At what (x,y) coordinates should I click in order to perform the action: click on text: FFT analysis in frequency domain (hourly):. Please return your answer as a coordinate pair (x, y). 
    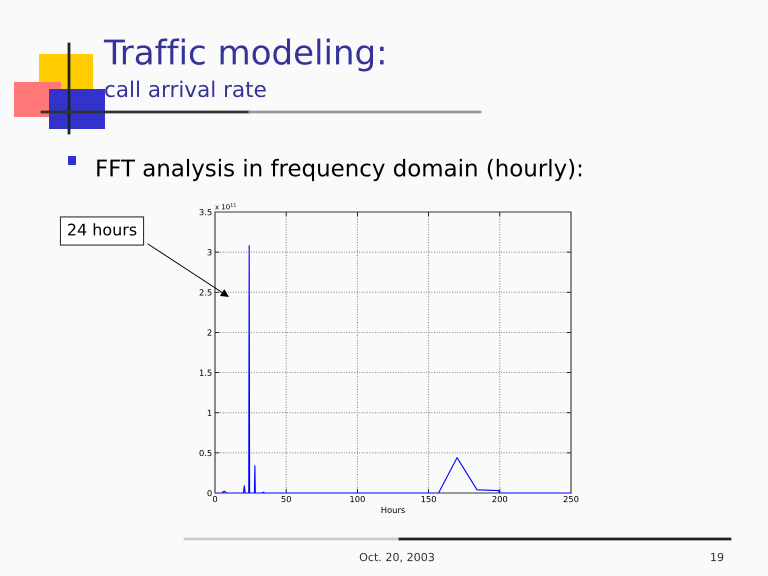
    Looking at the image, I should click on (339, 170).